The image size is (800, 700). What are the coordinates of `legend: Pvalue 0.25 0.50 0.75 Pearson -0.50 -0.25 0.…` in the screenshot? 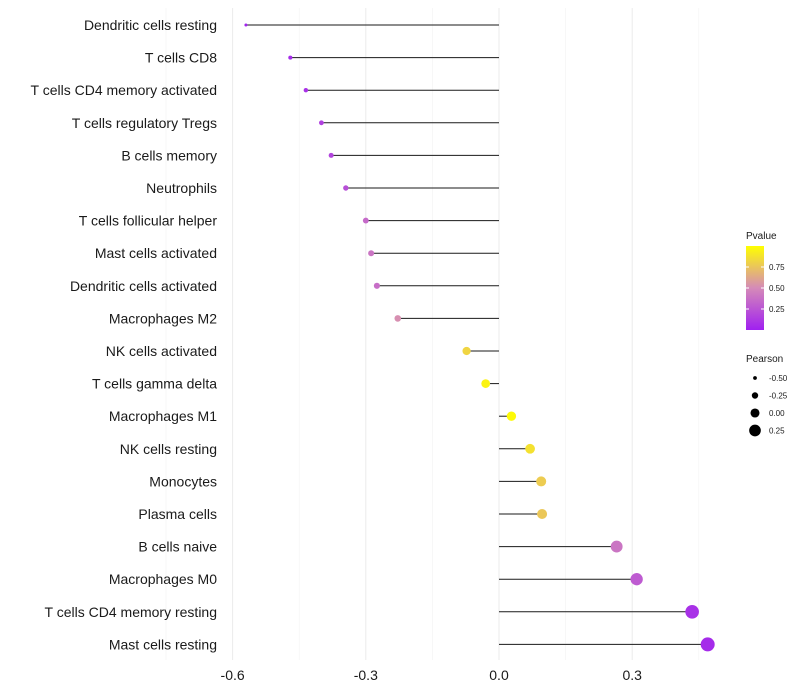 It's located at (767, 334).